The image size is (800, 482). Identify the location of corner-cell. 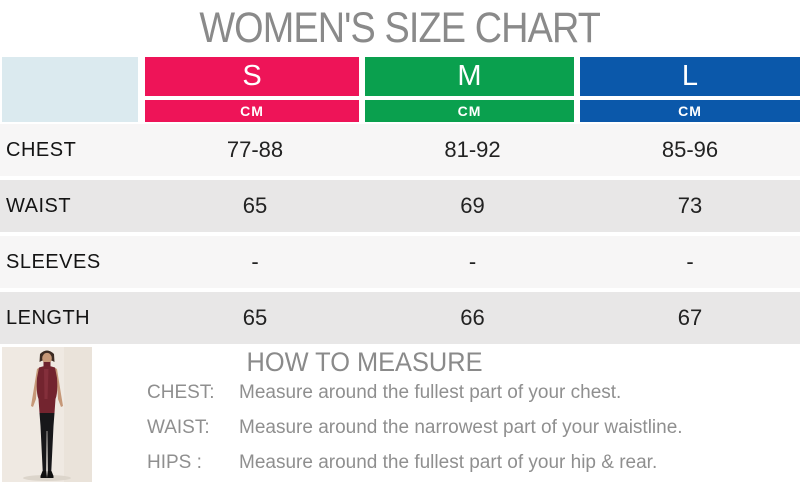
(70, 89).